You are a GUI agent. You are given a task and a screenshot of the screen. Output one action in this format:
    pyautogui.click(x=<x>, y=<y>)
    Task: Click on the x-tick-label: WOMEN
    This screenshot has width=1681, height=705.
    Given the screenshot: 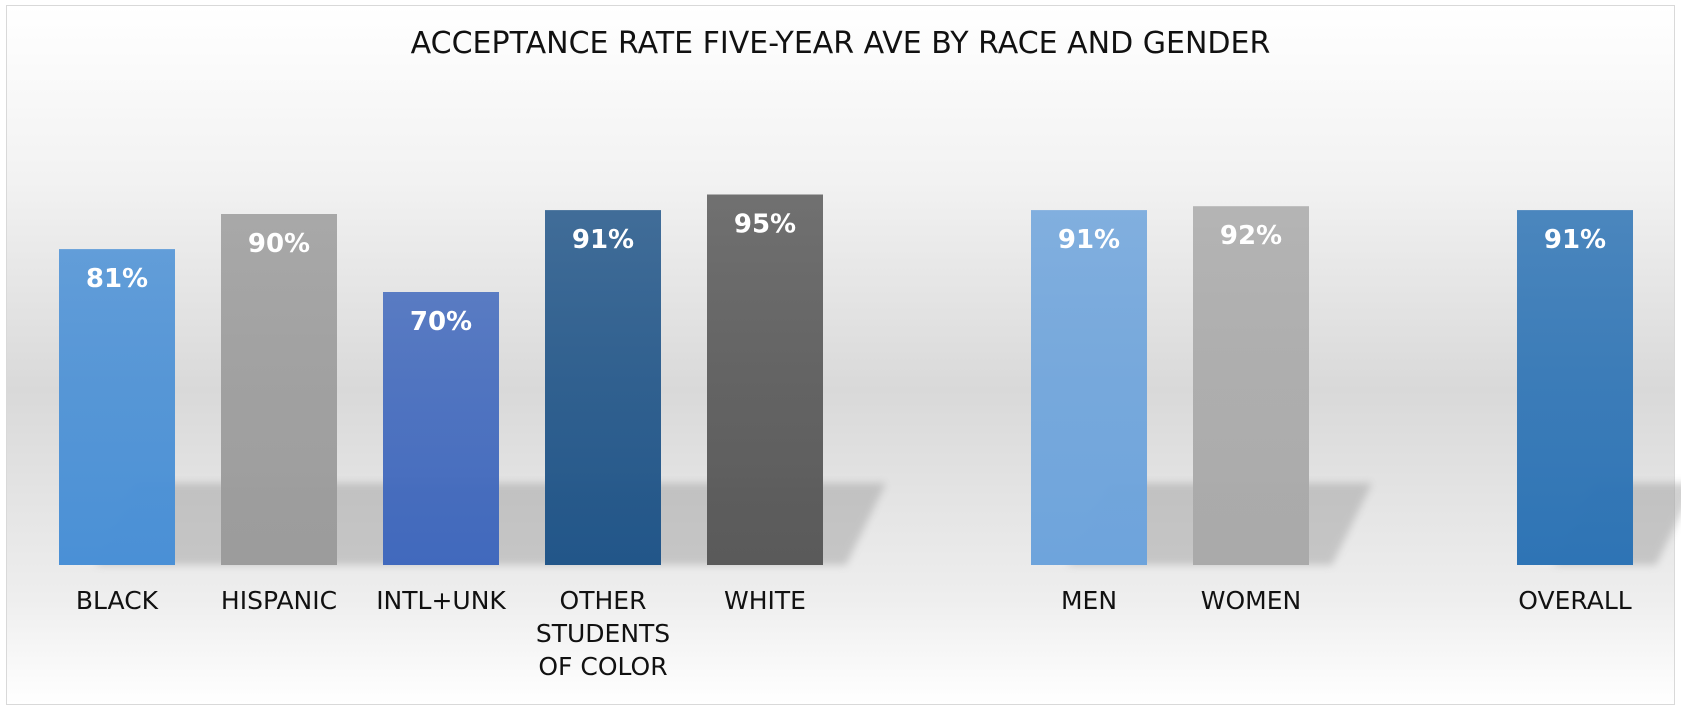 What is the action you would take?
    pyautogui.click(x=1251, y=600)
    